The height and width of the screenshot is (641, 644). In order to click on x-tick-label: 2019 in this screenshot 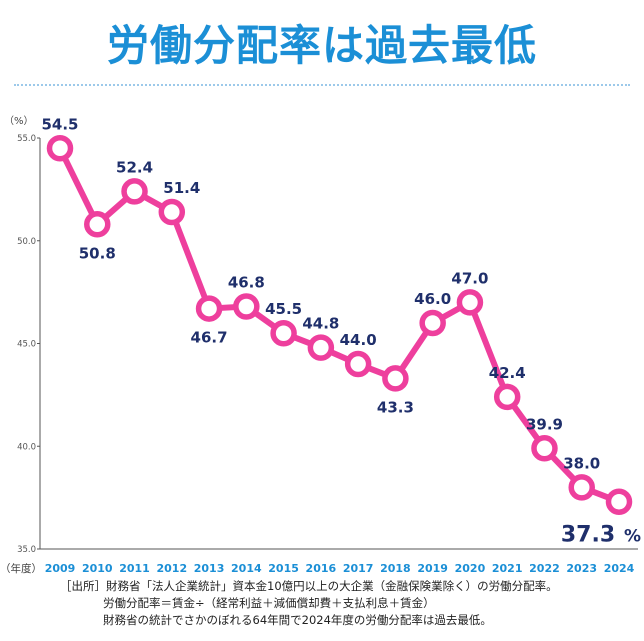, I will do `click(432, 568)`.